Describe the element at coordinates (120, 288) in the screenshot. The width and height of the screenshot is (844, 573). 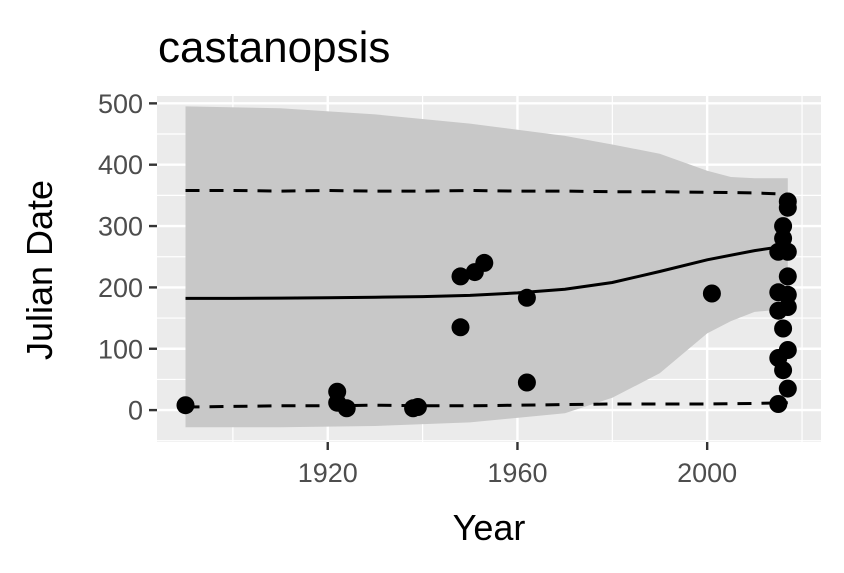
I see `y-tick-label: 200` at that location.